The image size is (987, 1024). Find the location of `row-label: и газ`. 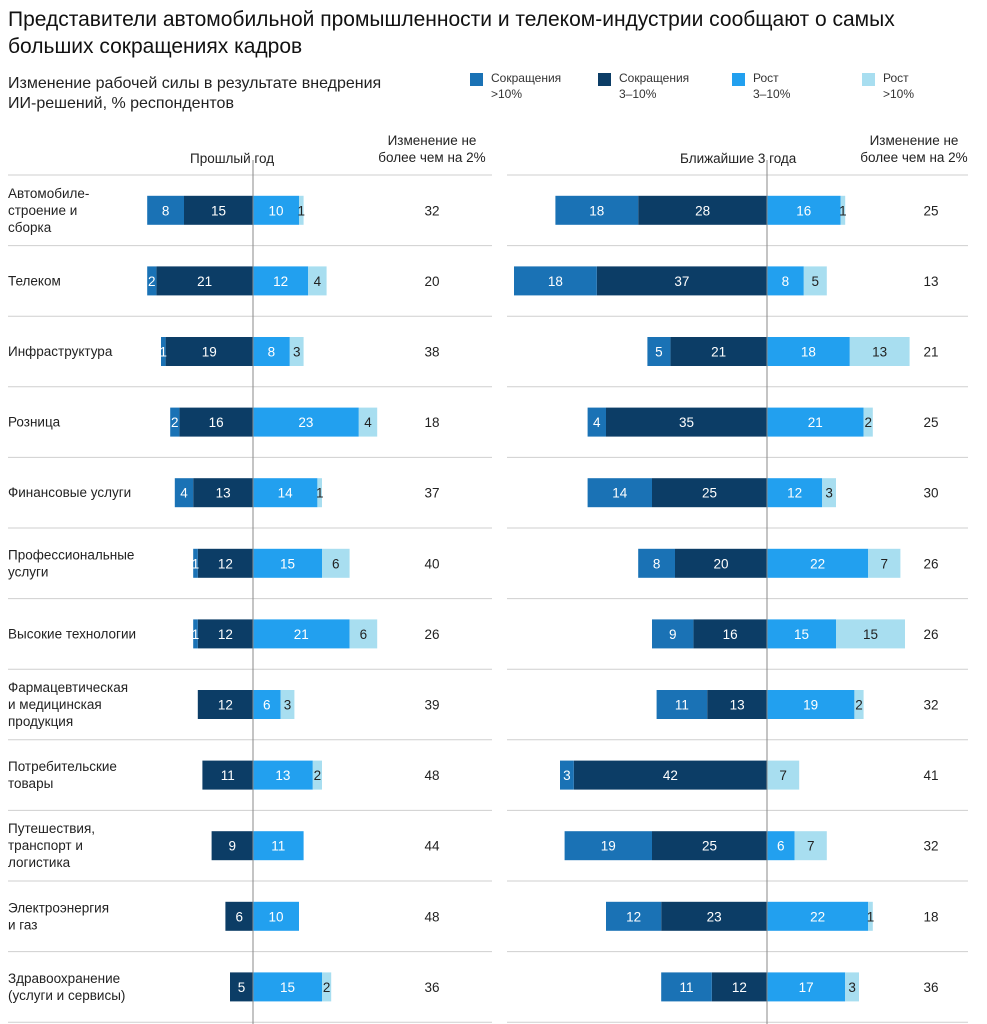

row-label: и газ is located at coordinates (22, 924).